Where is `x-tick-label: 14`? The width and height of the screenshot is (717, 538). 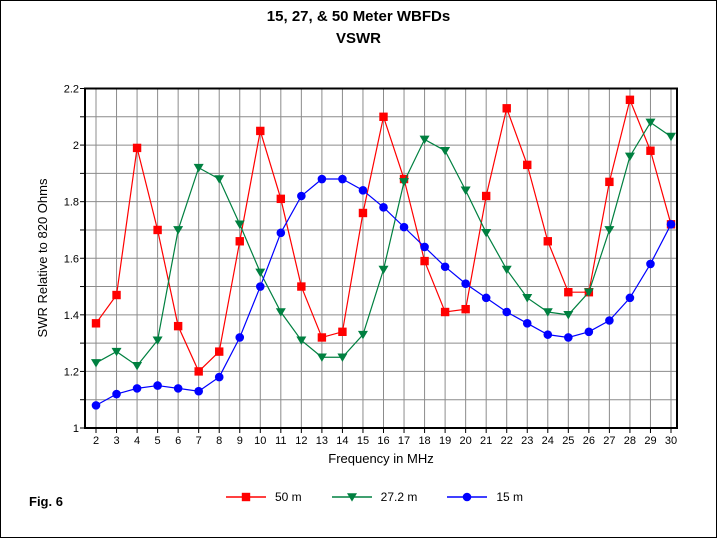
x-tick-label: 14 is located at coordinates (342, 441).